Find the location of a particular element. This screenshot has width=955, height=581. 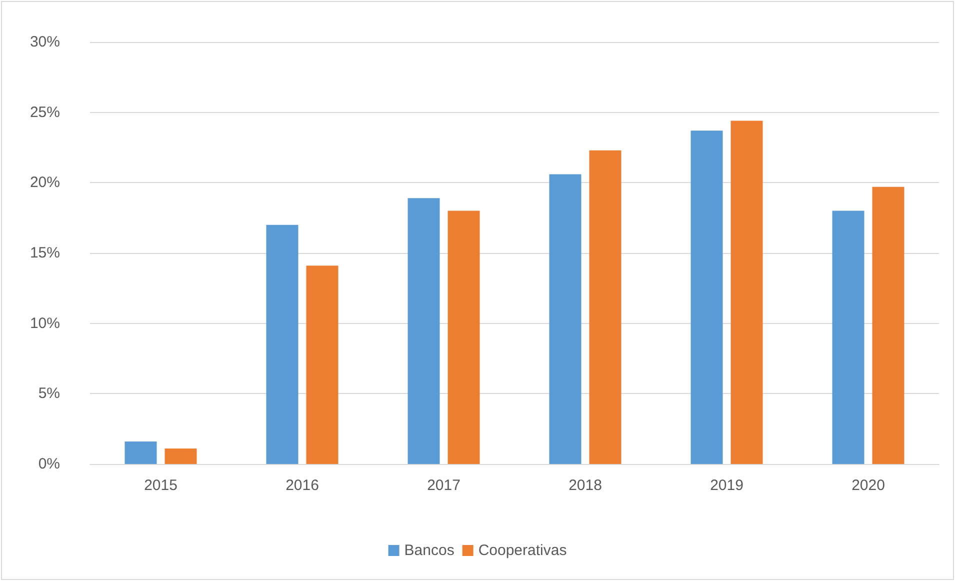

legend-label: Bancos is located at coordinates (429, 550).